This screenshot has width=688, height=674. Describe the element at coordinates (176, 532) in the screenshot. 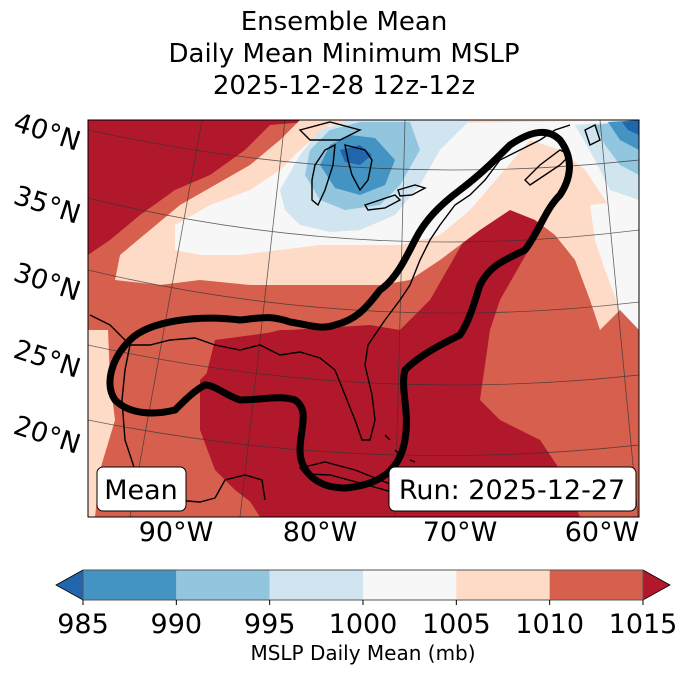

I see `lon-label-90w: 90°W` at that location.